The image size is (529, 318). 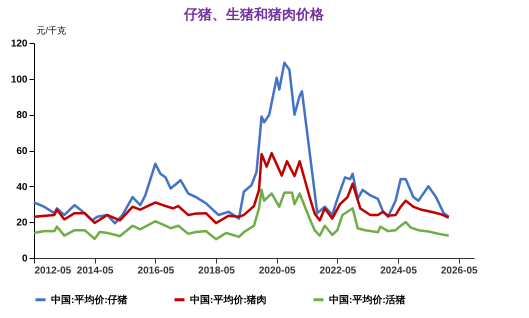 What do you see at coordinates (95, 271) in the screenshot?
I see `x-tick-label: 2014-05` at bounding box center [95, 271].